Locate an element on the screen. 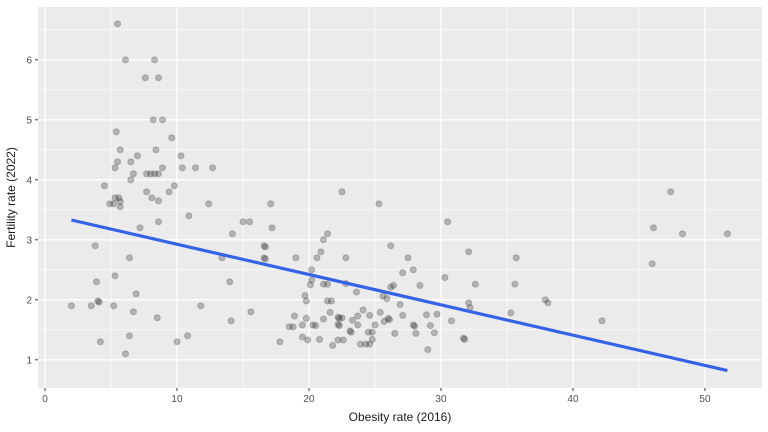 The width and height of the screenshot is (768, 432). y-tick-label: 2 is located at coordinates (29, 300).